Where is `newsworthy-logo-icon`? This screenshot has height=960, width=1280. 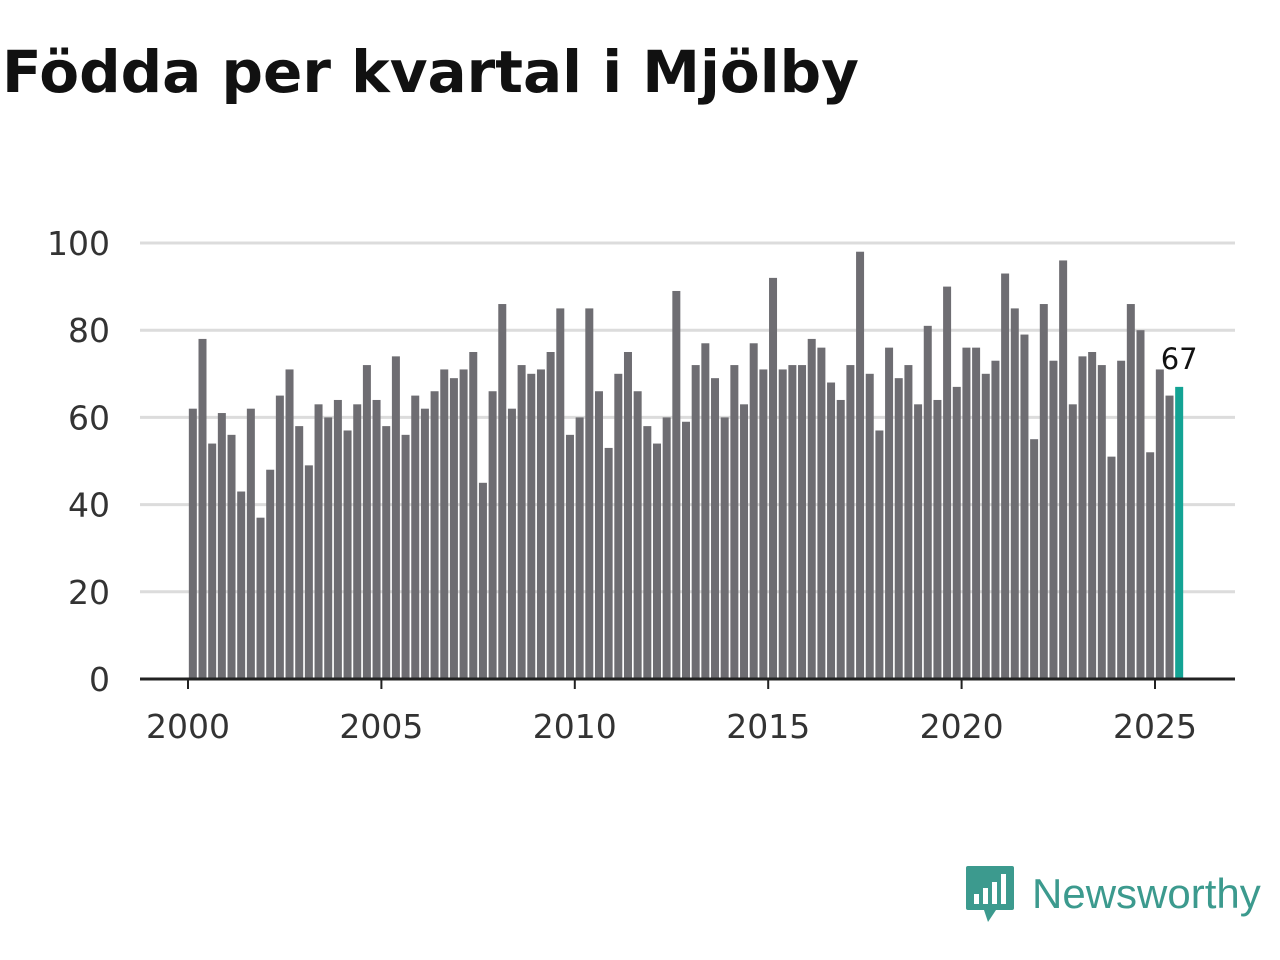 newsworthy-logo-icon is located at coordinates (990, 894).